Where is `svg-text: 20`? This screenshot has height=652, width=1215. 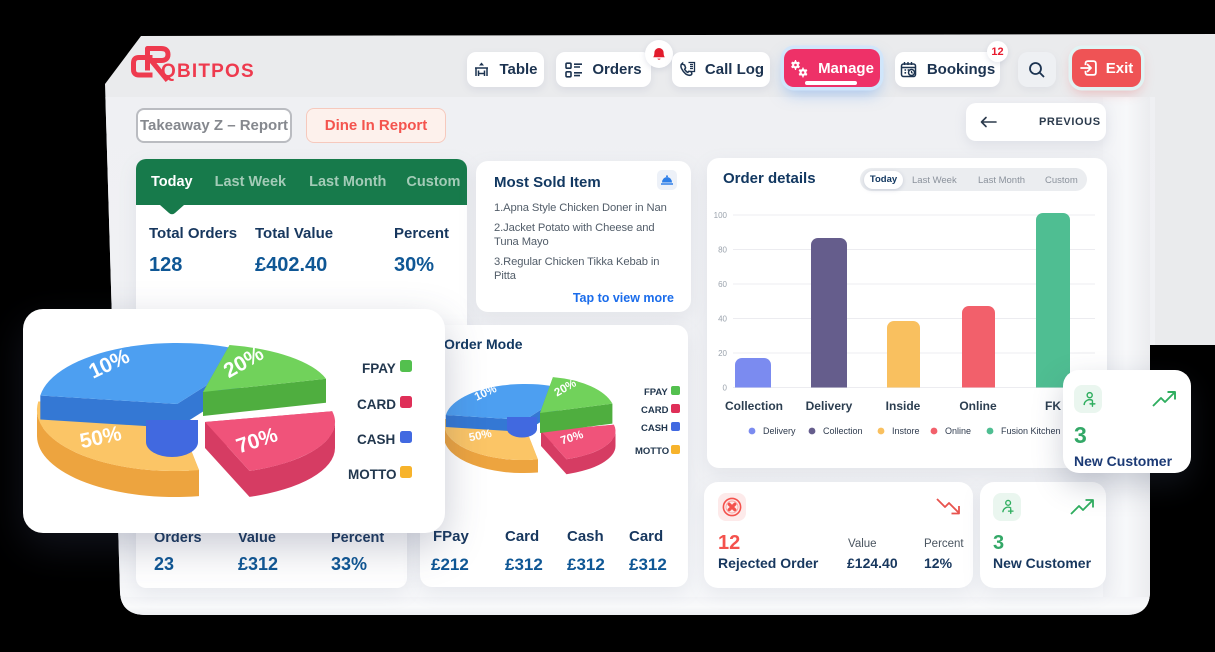
svg-text: 20 is located at coordinates (722, 353).